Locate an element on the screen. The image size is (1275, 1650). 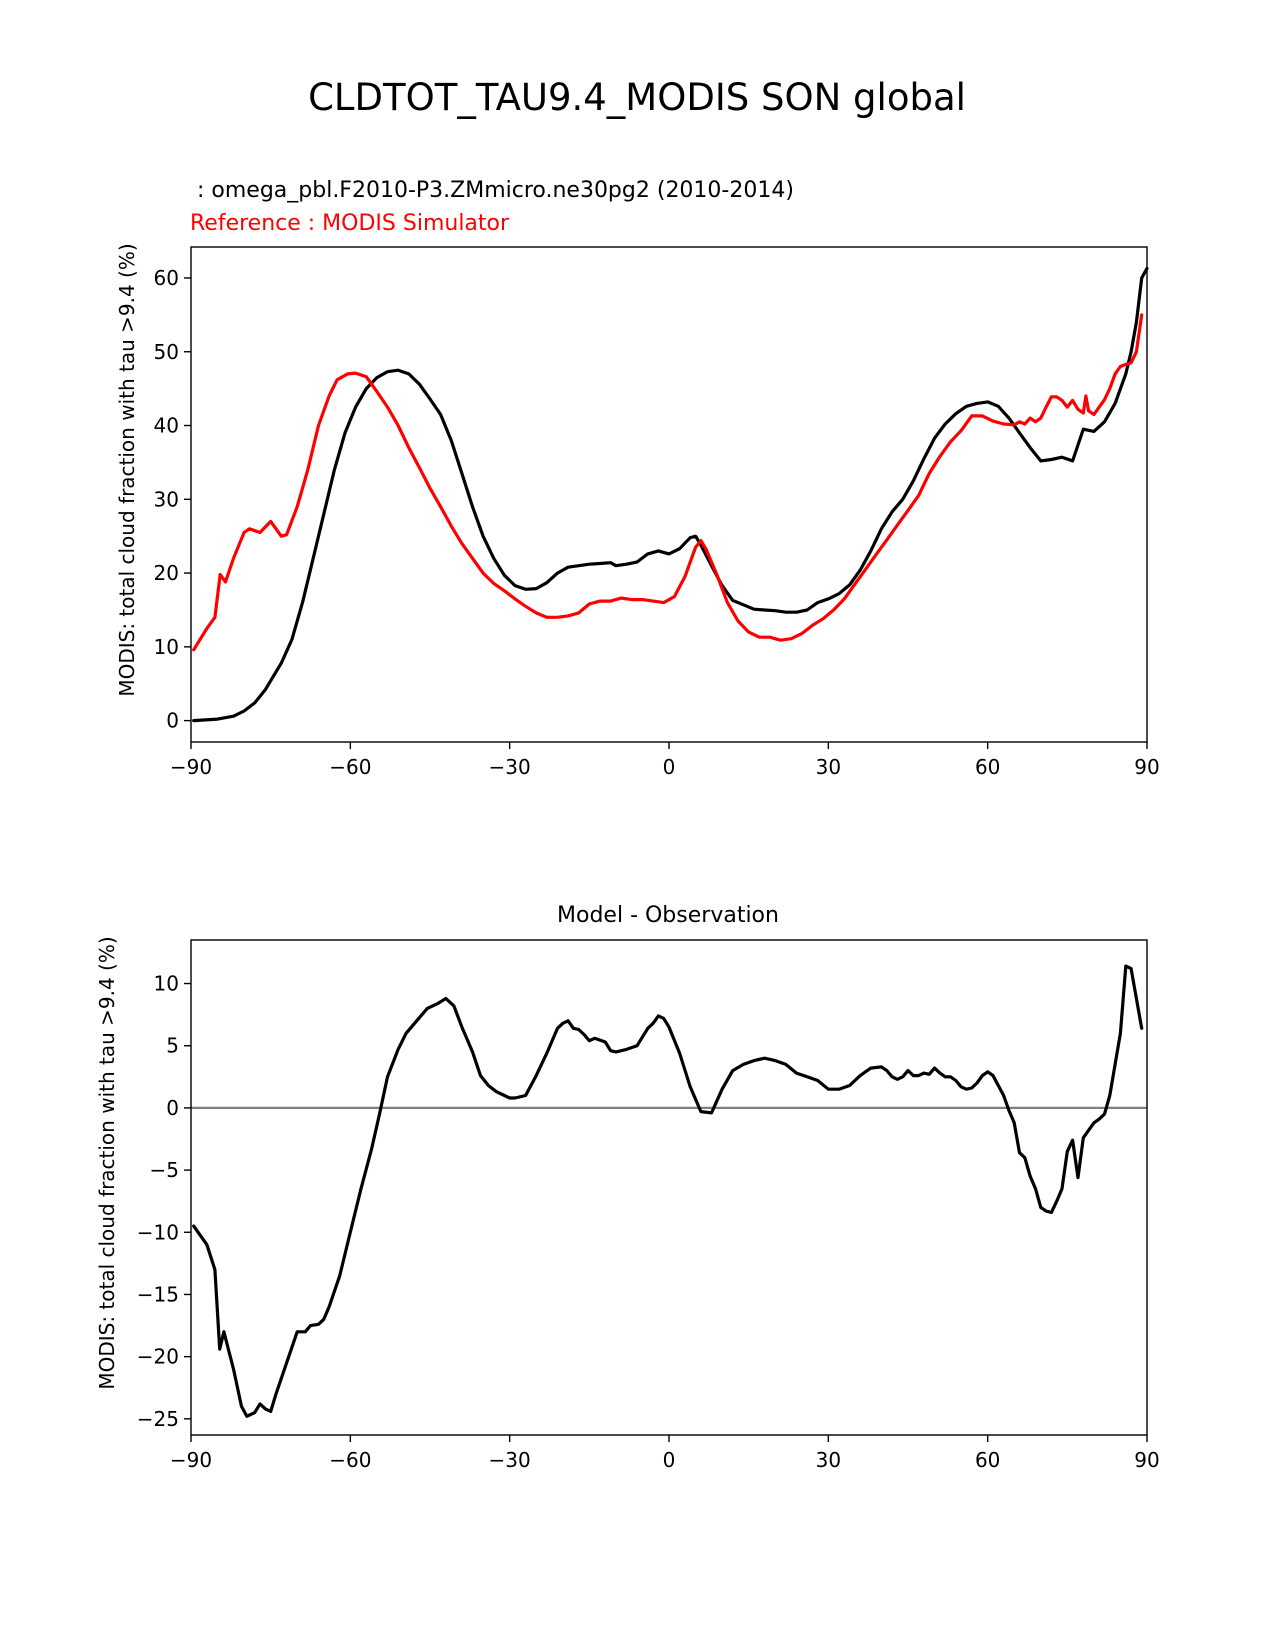
panel-title: Model - Observation is located at coordinates (668, 915).